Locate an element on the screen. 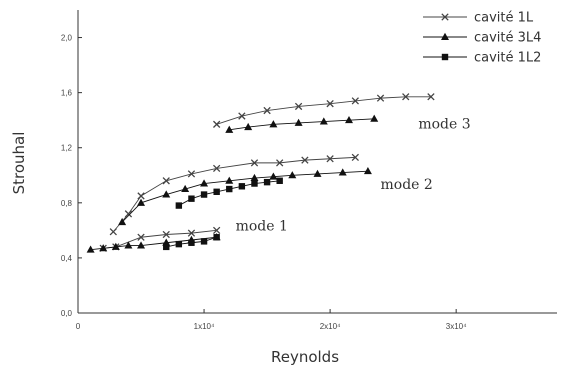  y-tick-label-1: 0,4 is located at coordinates (67, 258).